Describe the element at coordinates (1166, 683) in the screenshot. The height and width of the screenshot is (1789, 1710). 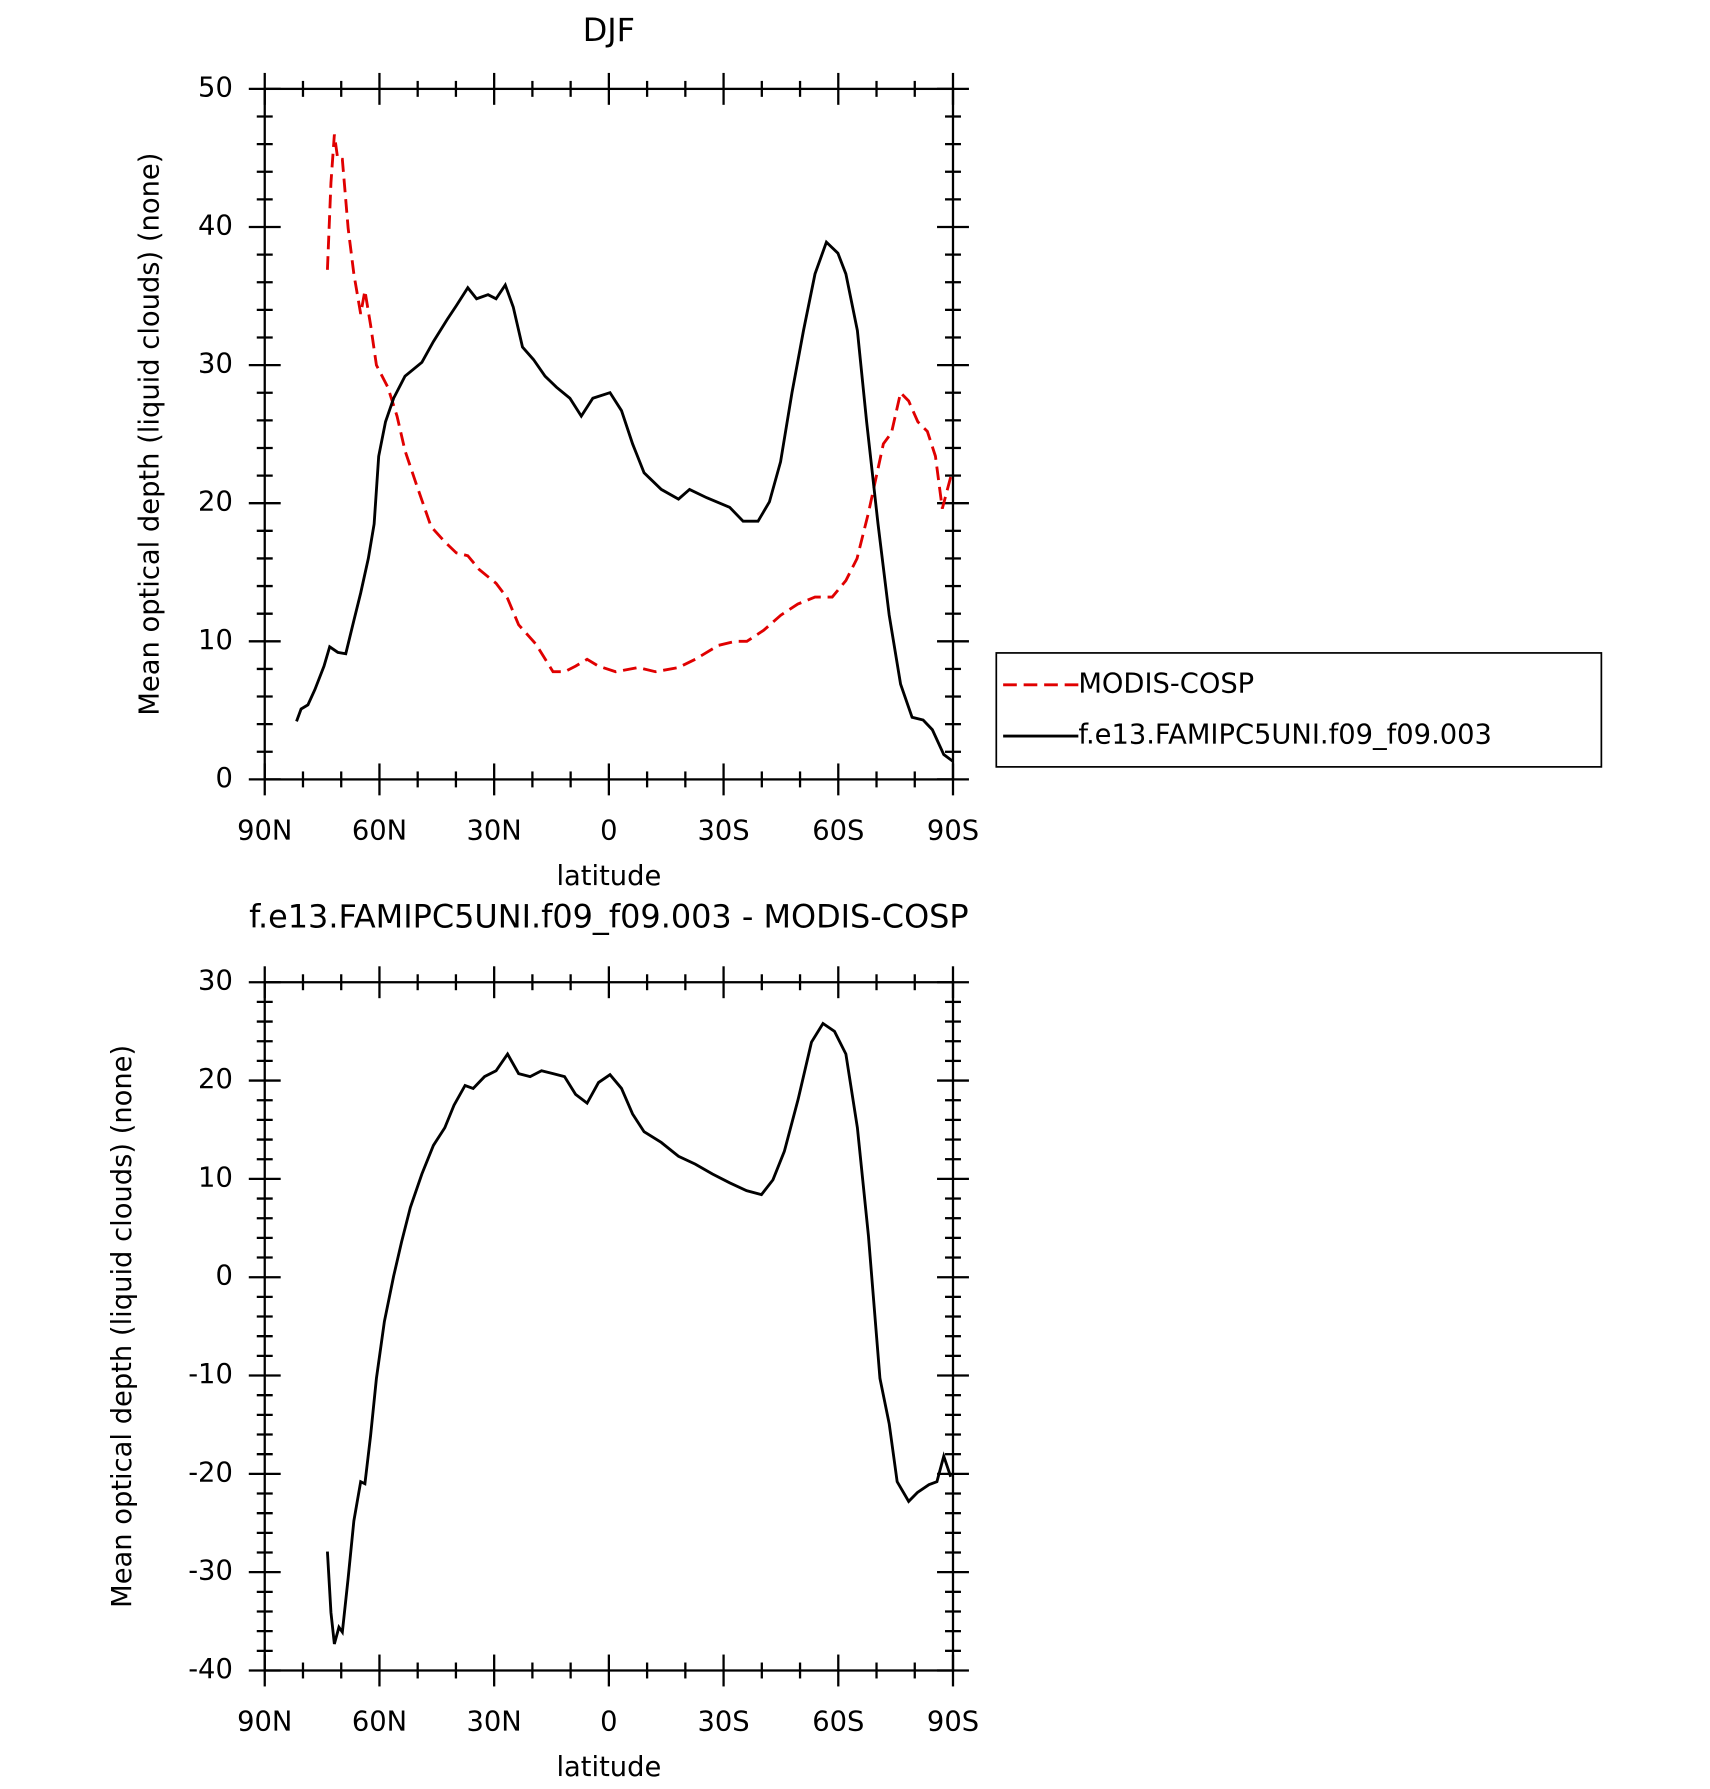
I see `legend-label: MODIS-COSP` at that location.